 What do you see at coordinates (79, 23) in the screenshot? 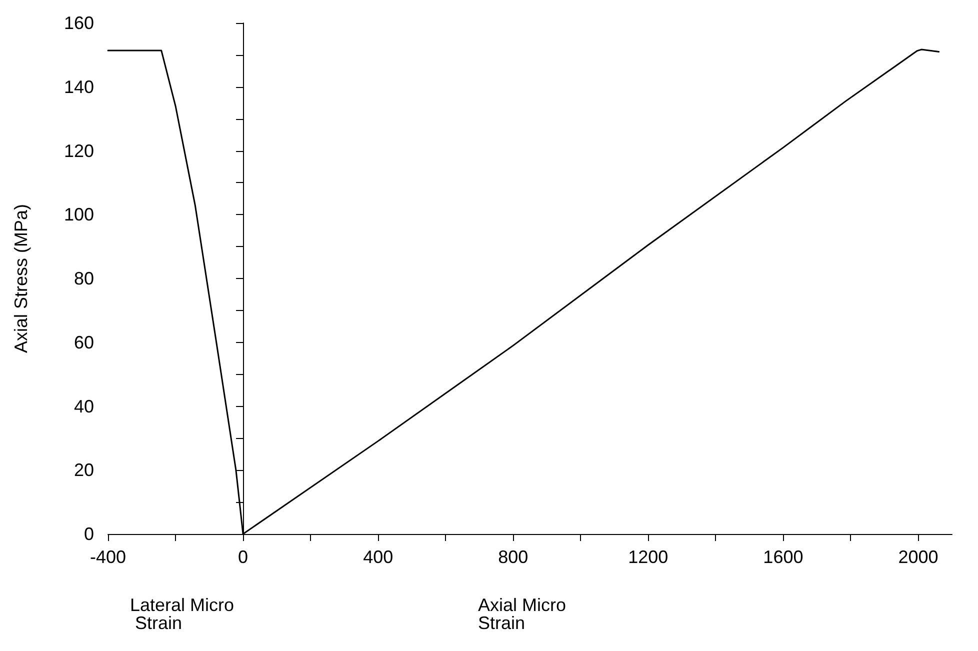
I see `y-tick-label: 160` at bounding box center [79, 23].